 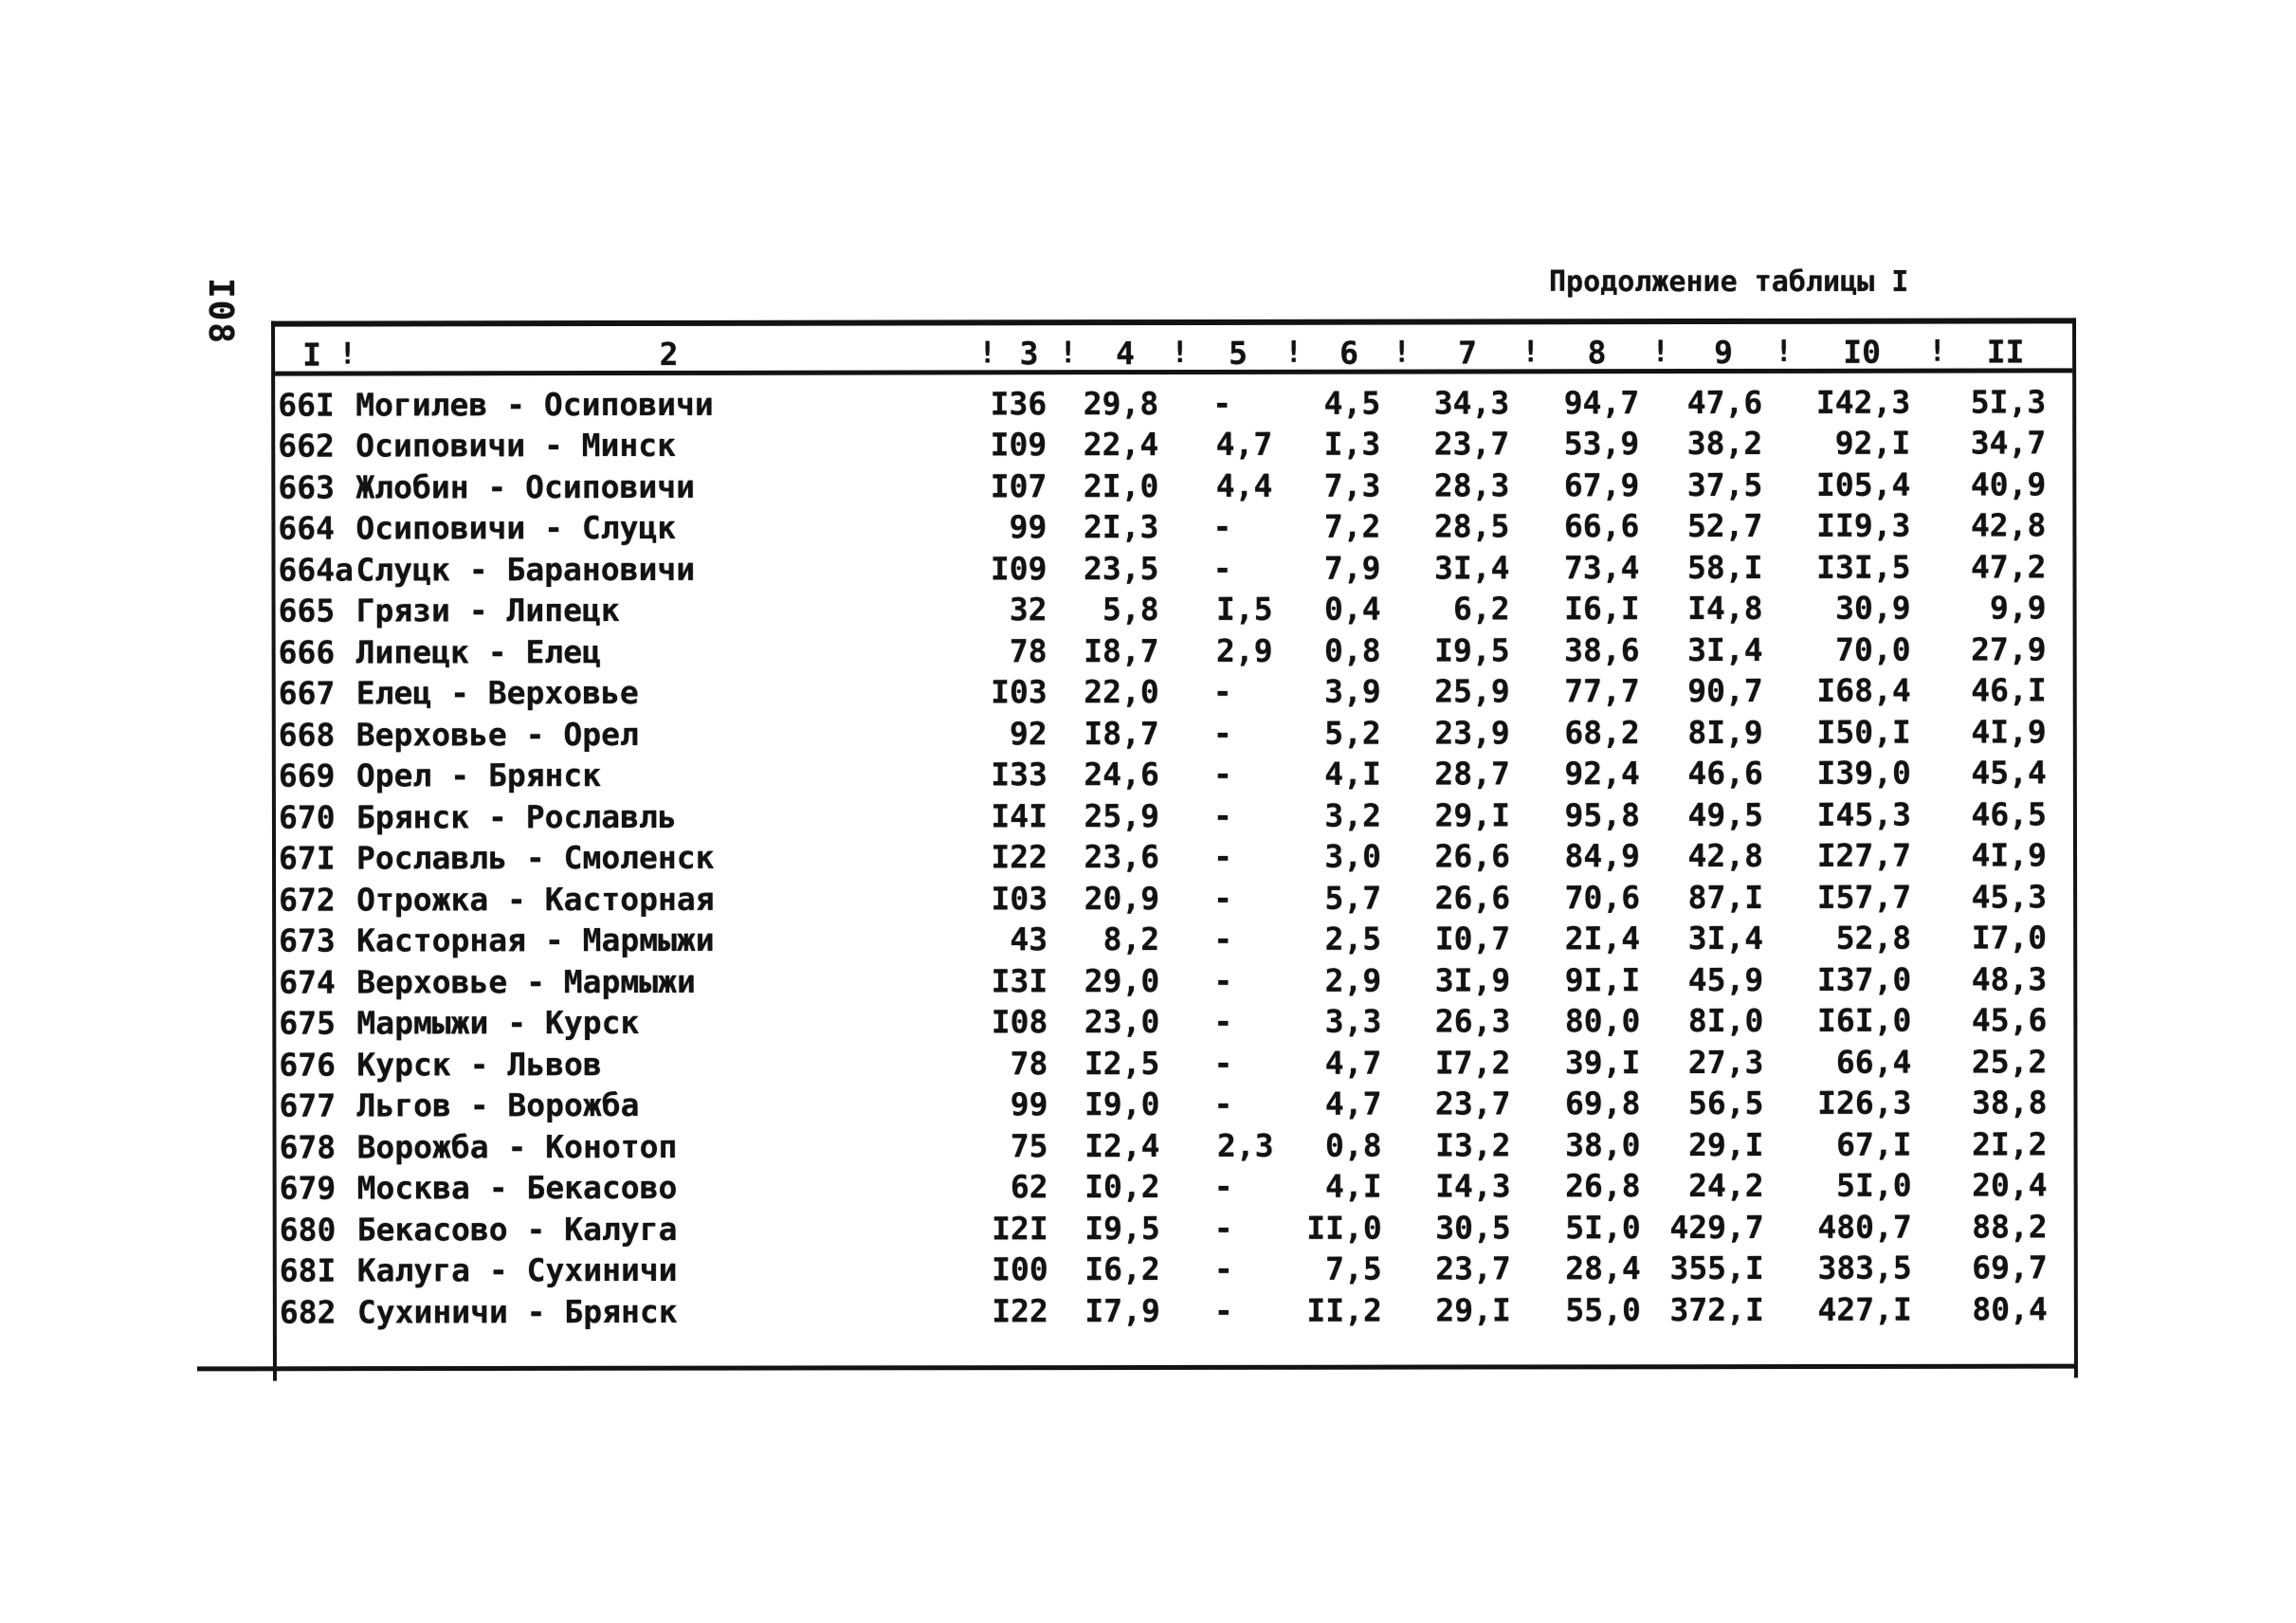 I want to click on value-cell: I4,8, so click(x=1725, y=609).